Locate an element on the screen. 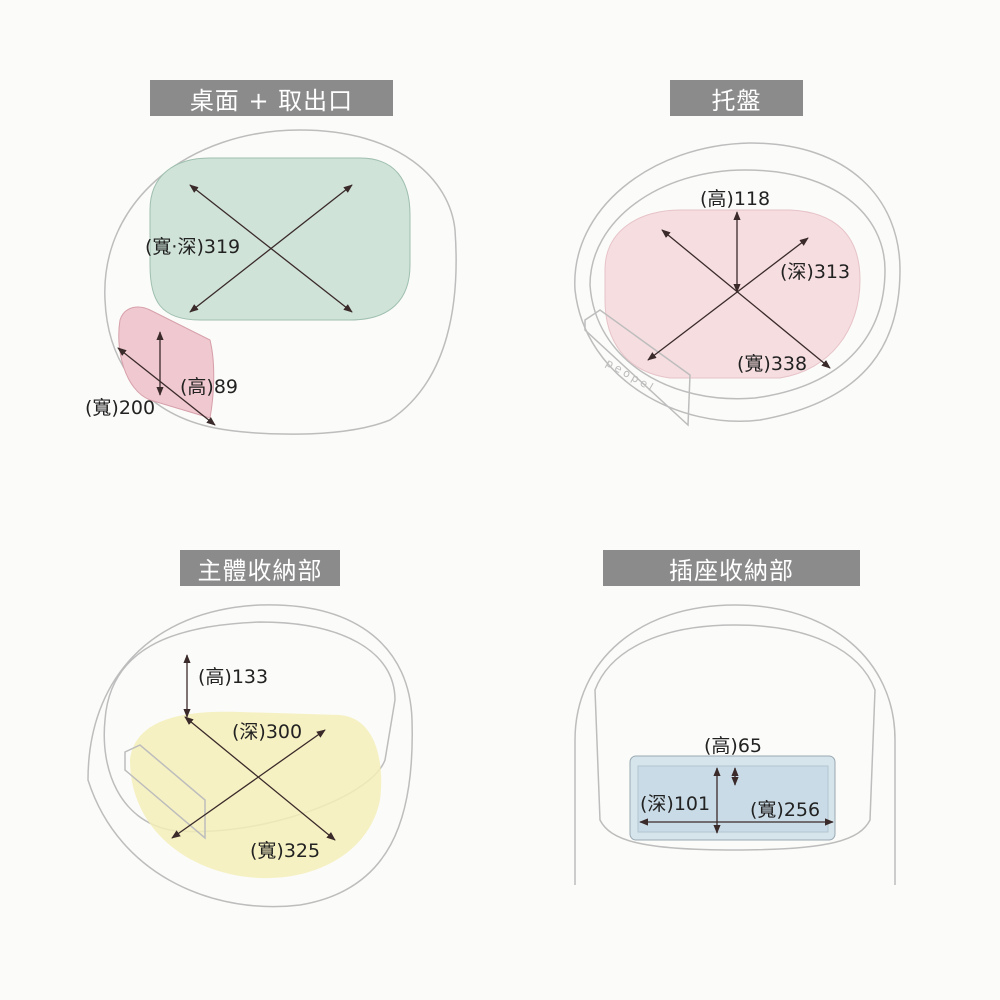 This screenshot has height=1000, width=1000. outlet-storage-sketch: (高)65 (深)101 (寬)256 is located at coordinates (735, 744).